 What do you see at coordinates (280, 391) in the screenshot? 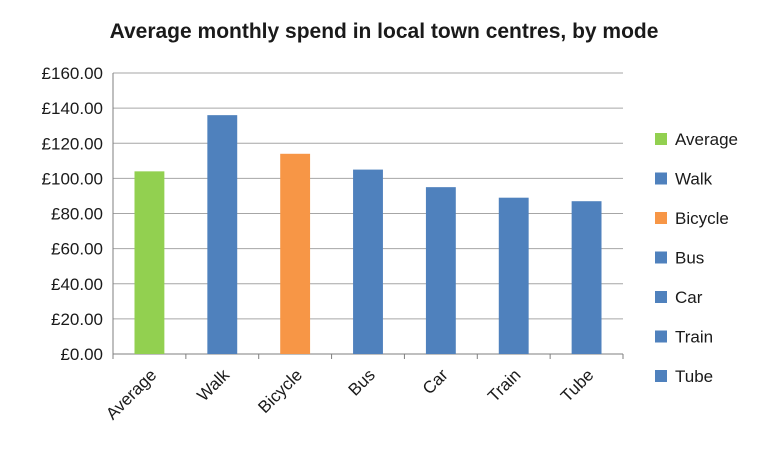
I see `x-tick-label: Bicycle` at bounding box center [280, 391].